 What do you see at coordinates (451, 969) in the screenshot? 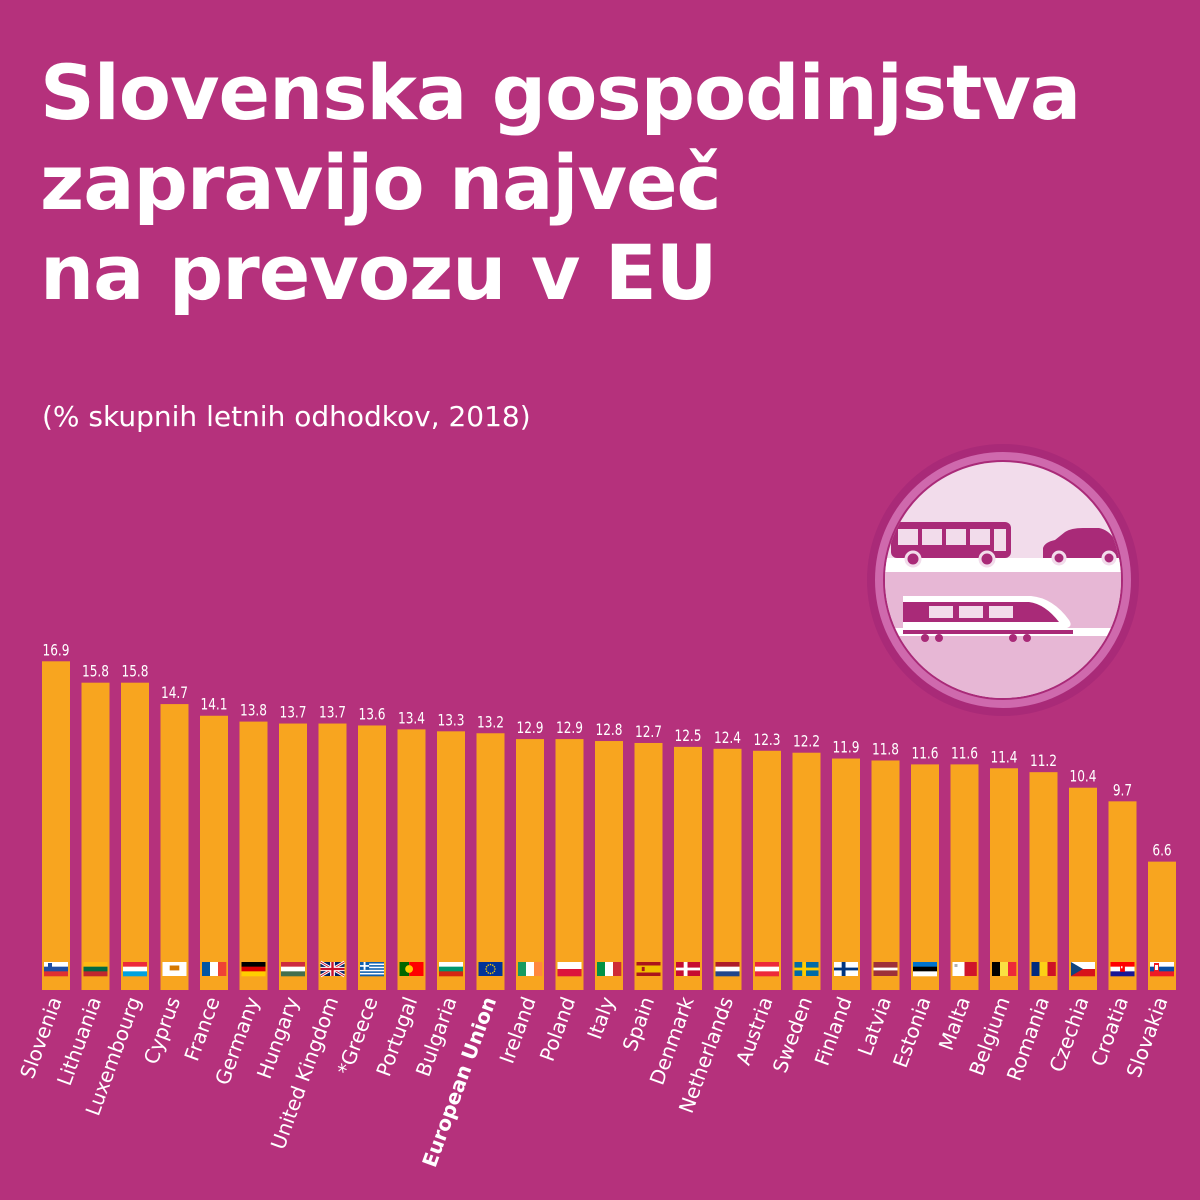
I see `bulgaria-flag-icon` at bounding box center [451, 969].